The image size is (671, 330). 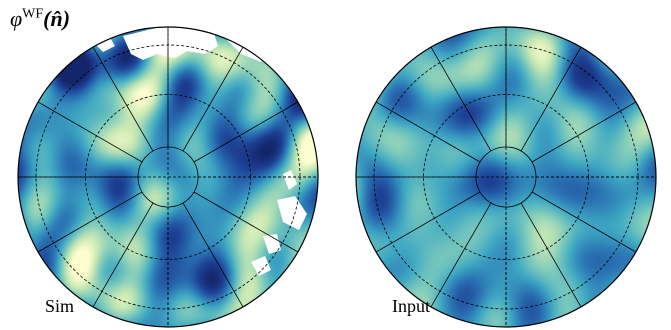 What do you see at coordinates (16, 18) in the screenshot?
I see `title-symbol: φ` at bounding box center [16, 18].